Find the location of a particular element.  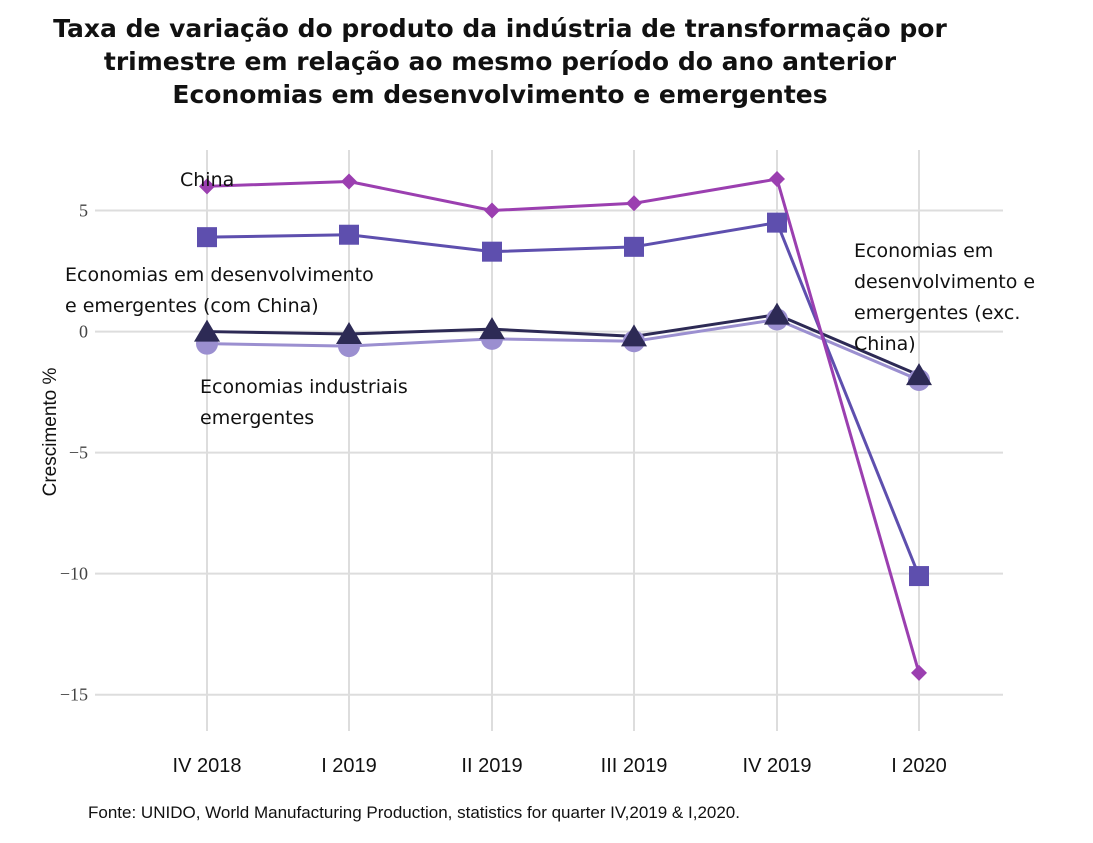

series-label: Economias em is located at coordinates (923, 251).